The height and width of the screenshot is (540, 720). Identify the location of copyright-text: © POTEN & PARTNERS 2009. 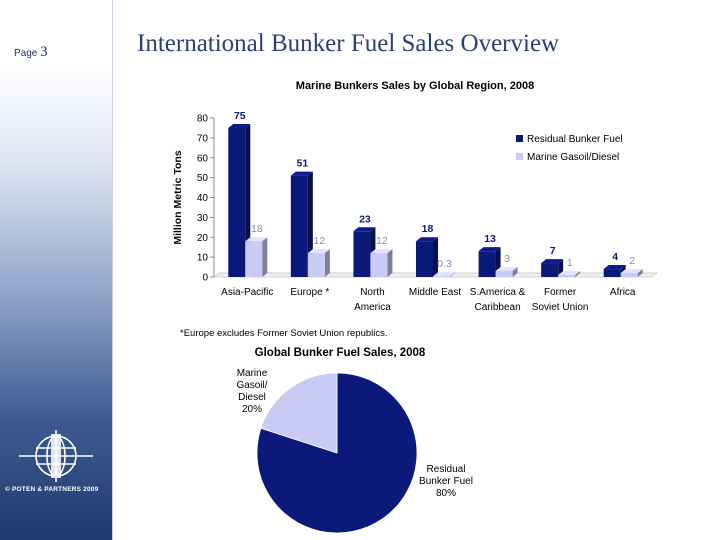
(52, 489).